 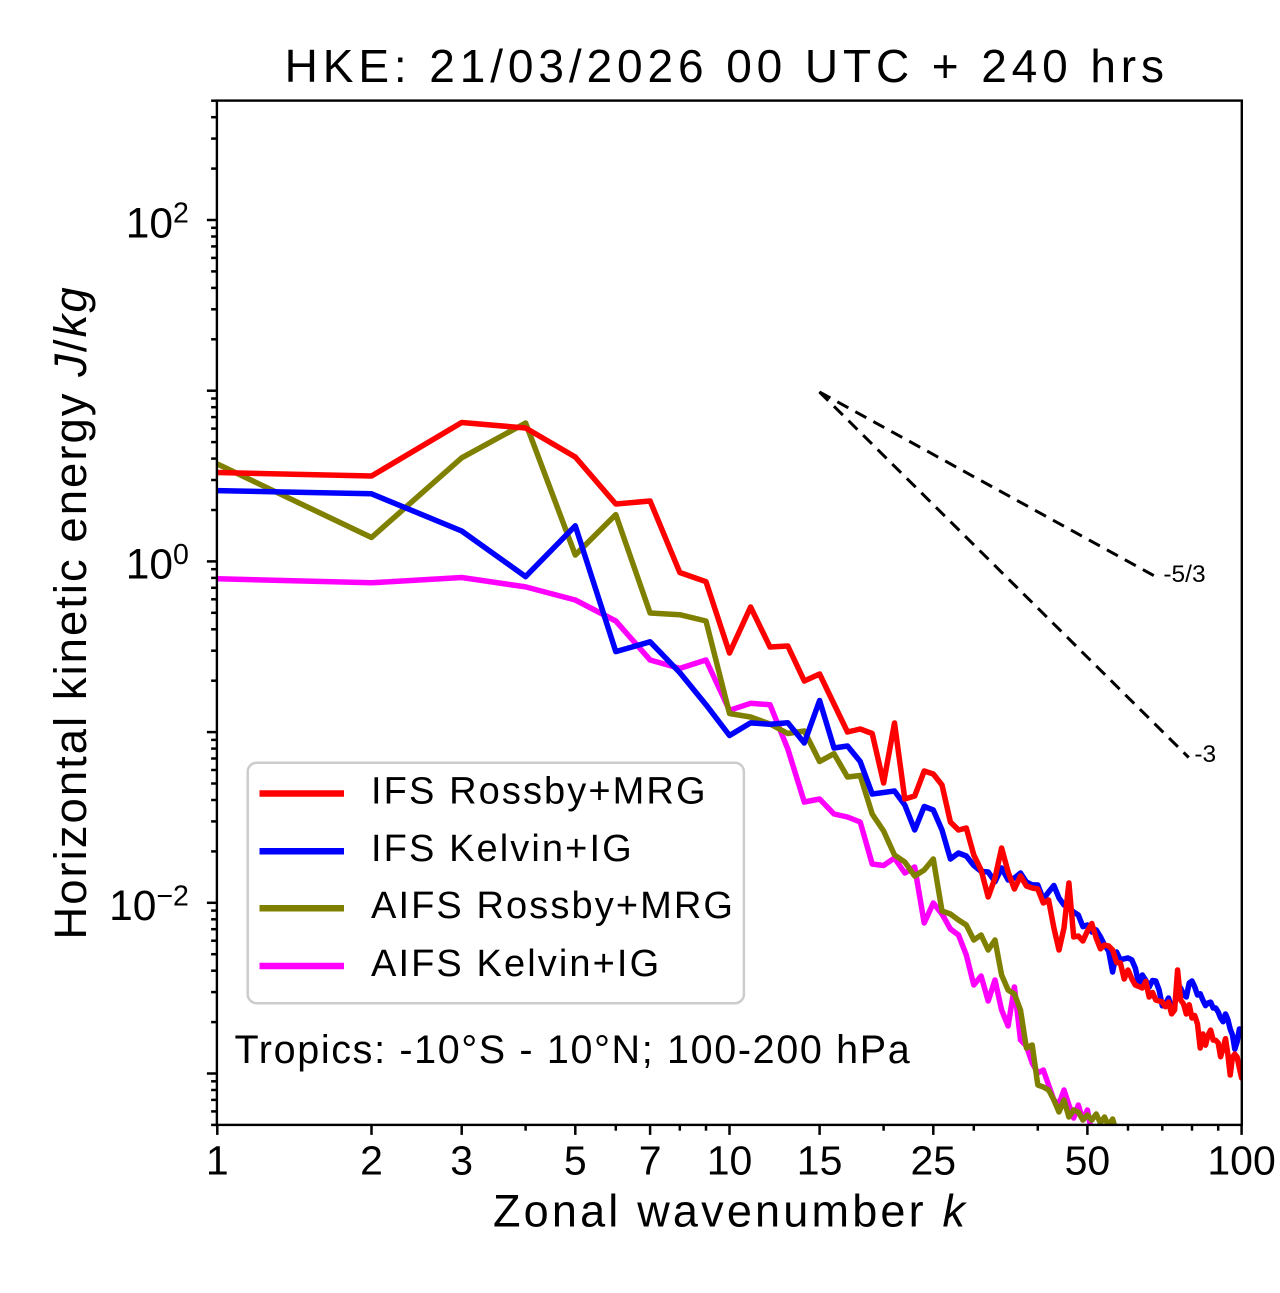 What do you see at coordinates (573, 1050) in the screenshot?
I see `svg-text:Tropics: -10°S - 10°N; 100-200: Tropics: -10°S - 10°N; 100-200 hPa` at bounding box center [573, 1050].